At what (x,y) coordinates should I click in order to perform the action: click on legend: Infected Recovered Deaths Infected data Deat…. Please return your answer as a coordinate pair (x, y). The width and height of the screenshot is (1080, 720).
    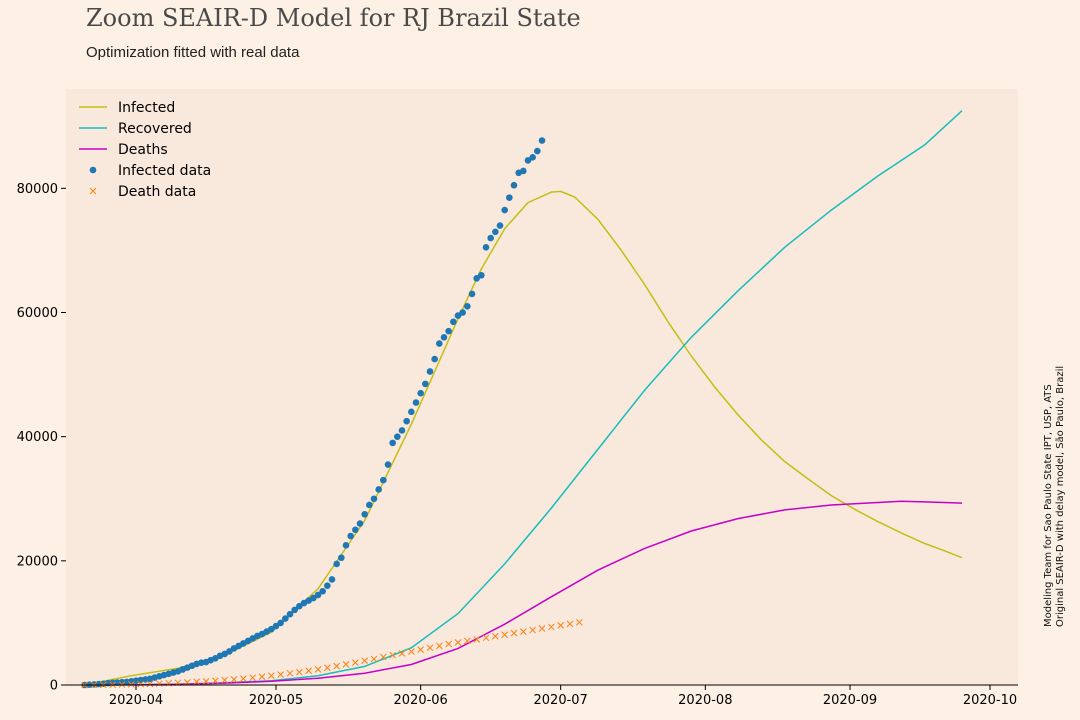
    Looking at the image, I should click on (145, 150).